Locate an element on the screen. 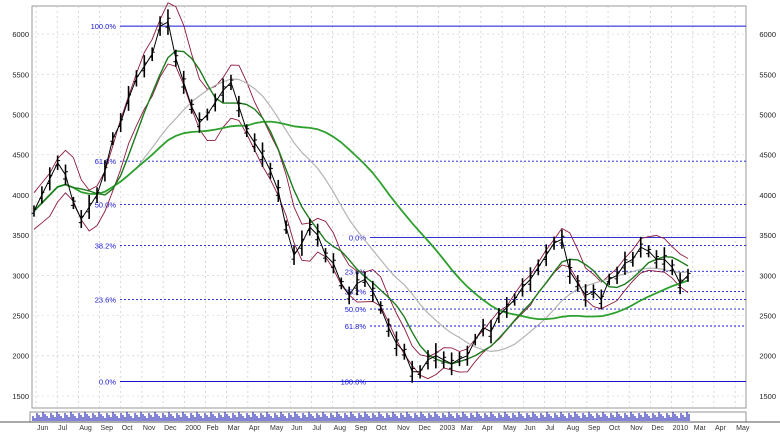 Image resolution: width=780 pixels, height=439 pixels. fib-label-2: 23.6% is located at coordinates (356, 271).